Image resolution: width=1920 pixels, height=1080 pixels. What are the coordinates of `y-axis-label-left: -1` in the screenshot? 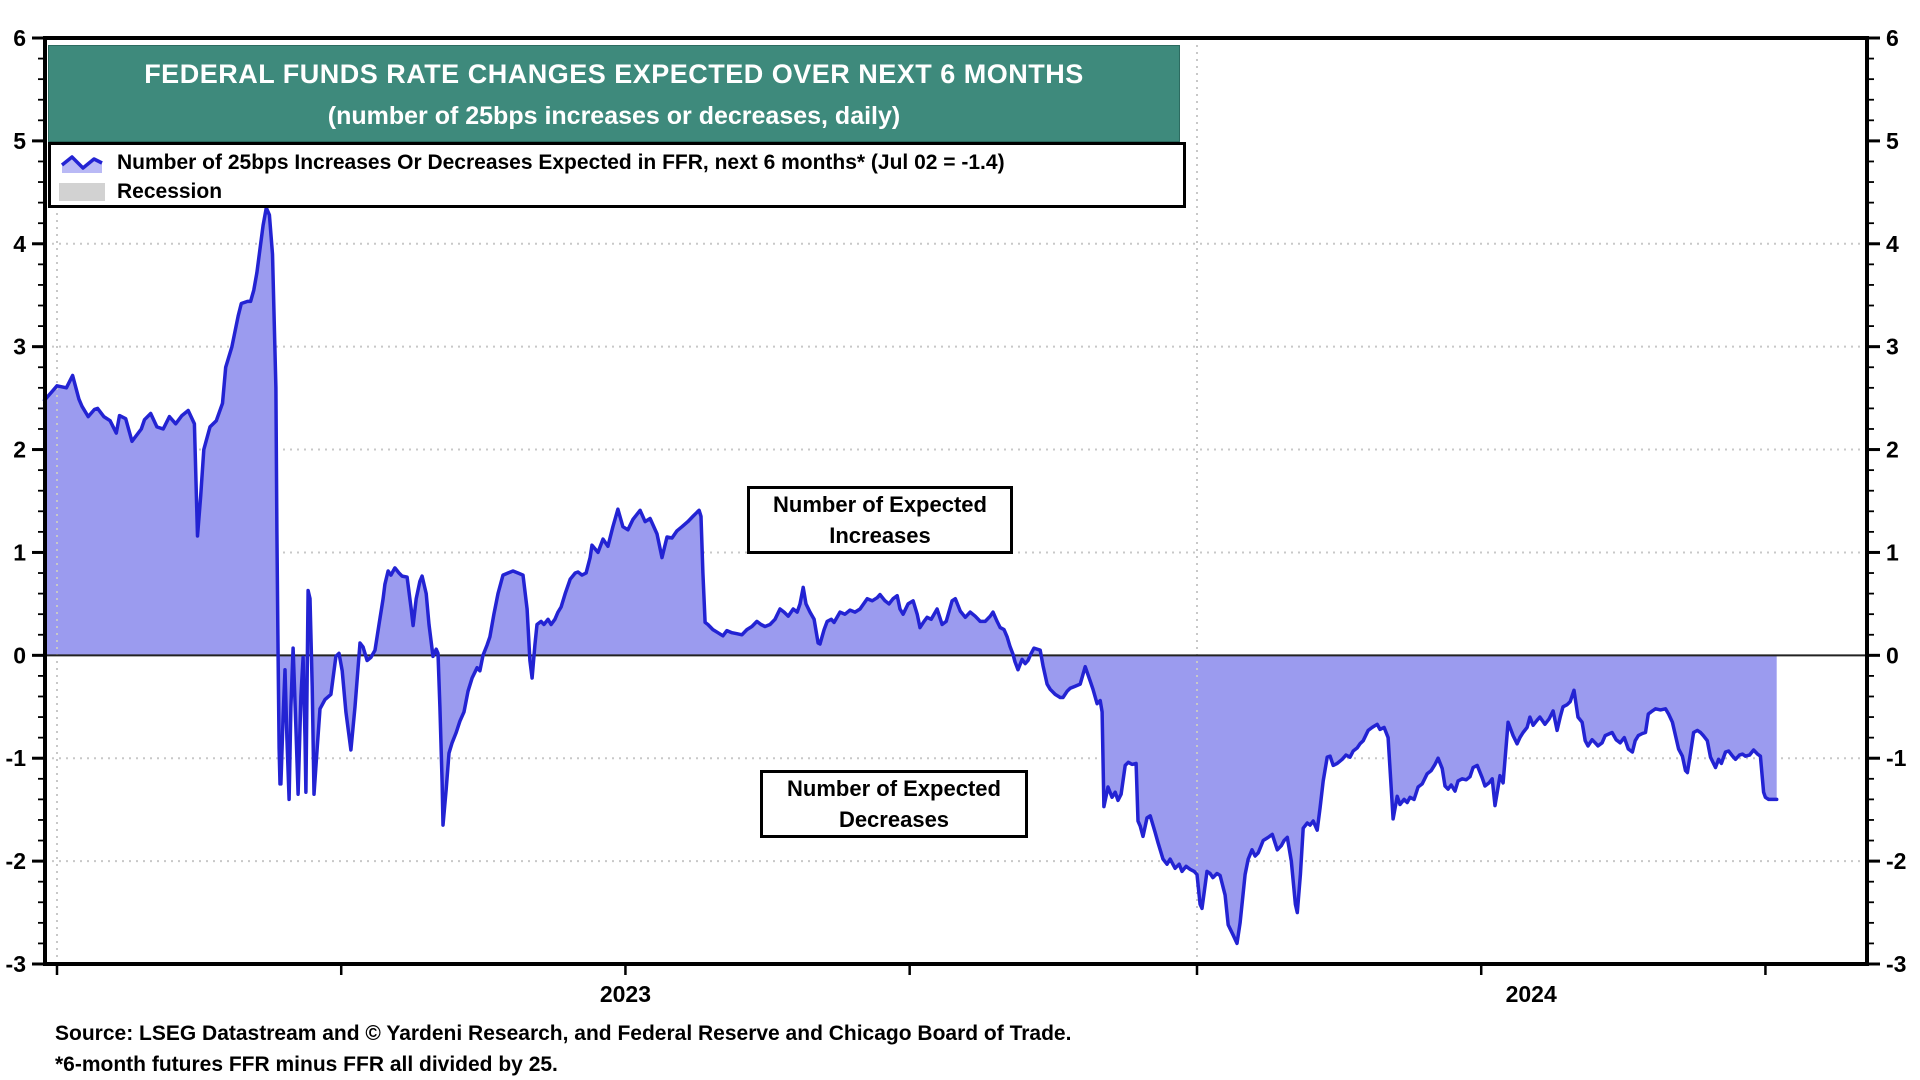 It's located at (16, 758).